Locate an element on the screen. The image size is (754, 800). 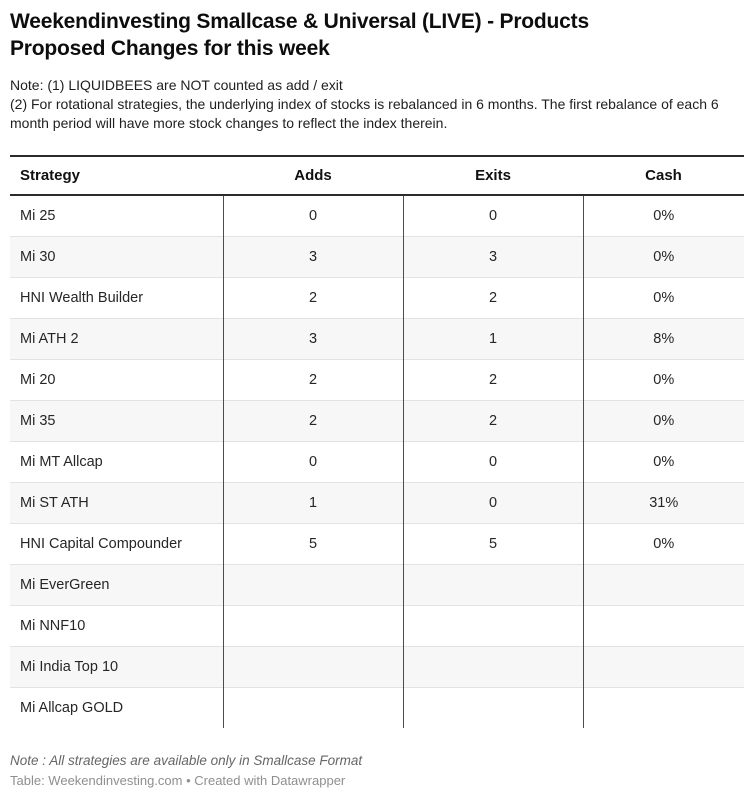
column-header-adds: Adds is located at coordinates (313, 176).